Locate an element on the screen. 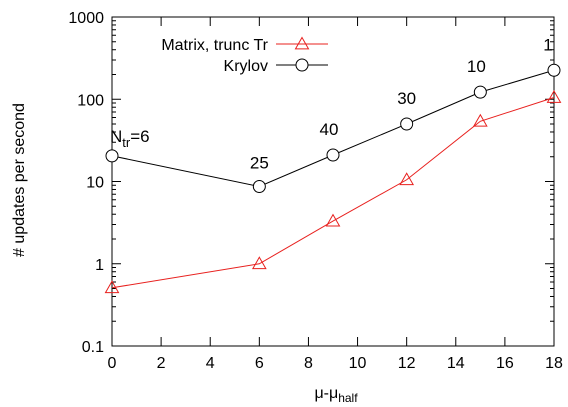  legend-label-matrix-trunc-tr: Matrix, trunc Tr is located at coordinates (214, 45).